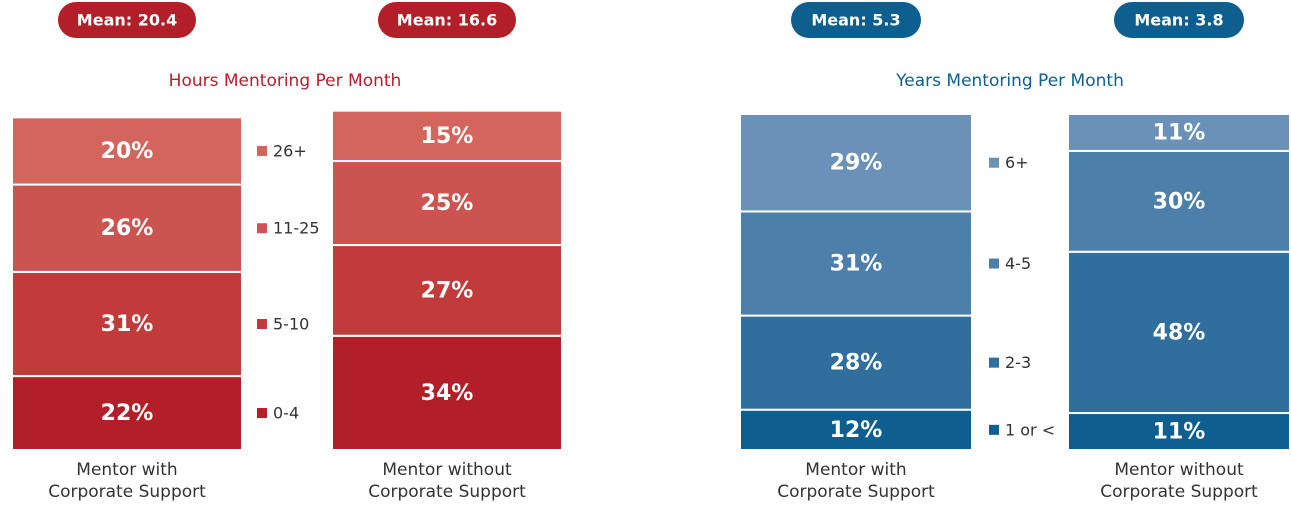 The width and height of the screenshot is (1291, 508). What do you see at coordinates (447, 290) in the screenshot?
I see `data-label: 27%` at bounding box center [447, 290].